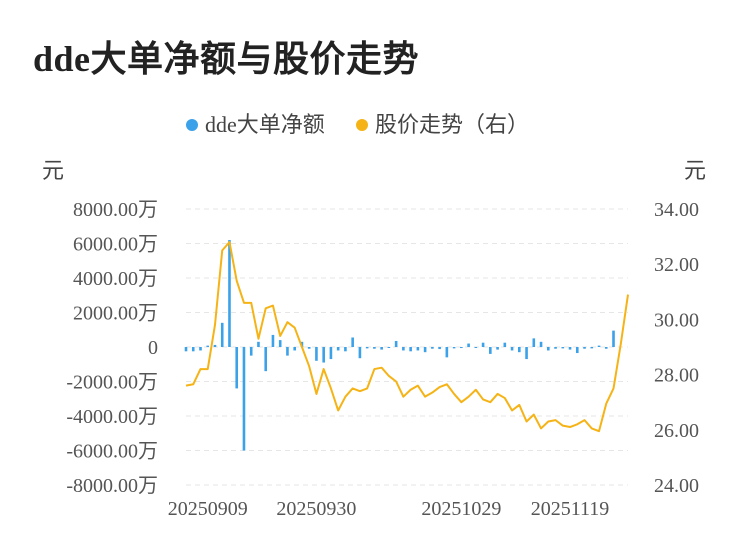  What do you see at coordinates (676, 431) in the screenshot?
I see `right-tick-label: 26.00` at bounding box center [676, 431].